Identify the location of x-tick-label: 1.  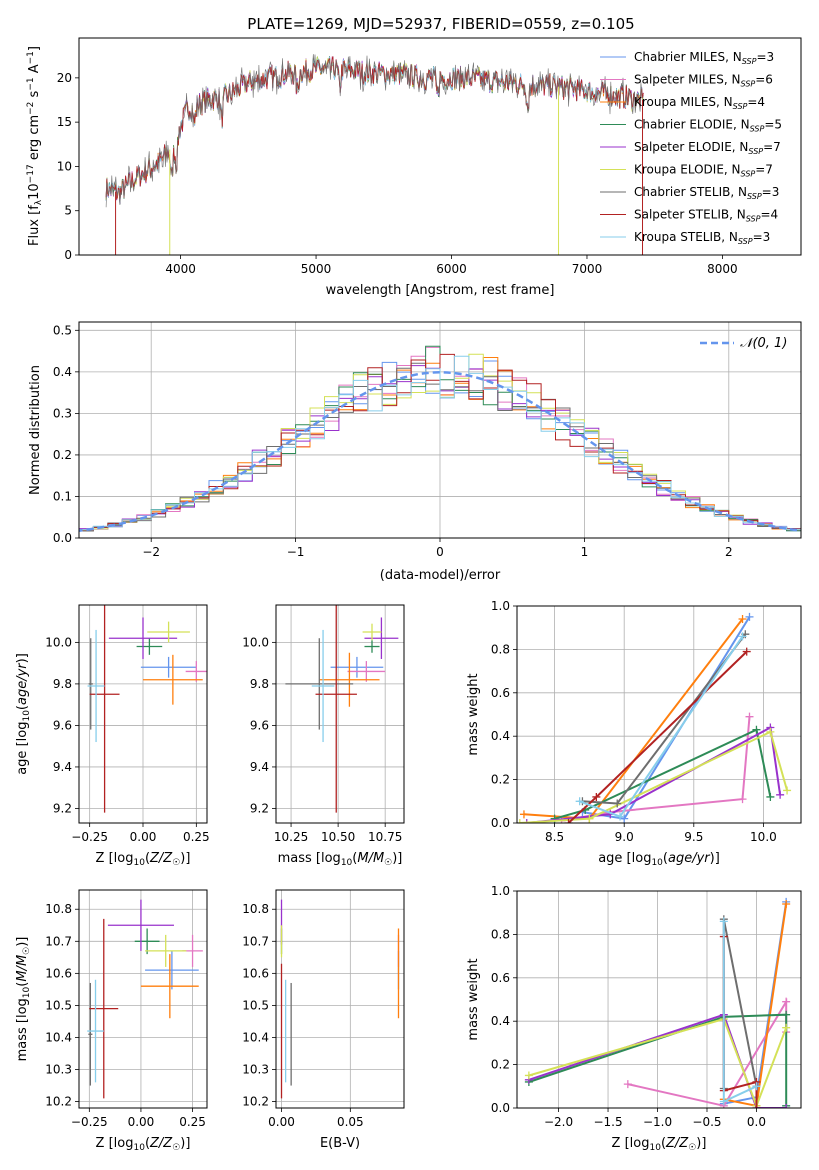
(585, 552).